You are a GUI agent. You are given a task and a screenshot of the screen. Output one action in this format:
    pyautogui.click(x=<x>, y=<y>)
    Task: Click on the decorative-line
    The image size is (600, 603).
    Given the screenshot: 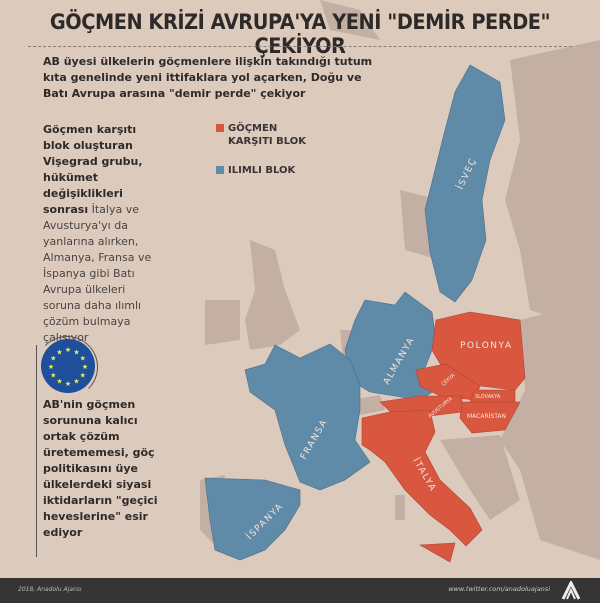 What is the action you would take?
    pyautogui.click(x=36, y=451)
    